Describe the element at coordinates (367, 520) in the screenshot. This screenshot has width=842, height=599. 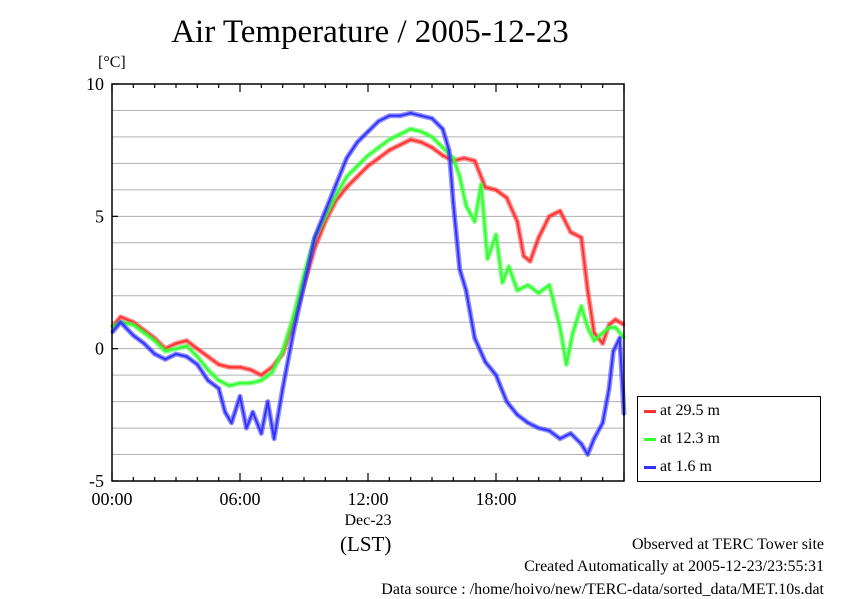
I see `x-date-label: Dec-23` at that location.